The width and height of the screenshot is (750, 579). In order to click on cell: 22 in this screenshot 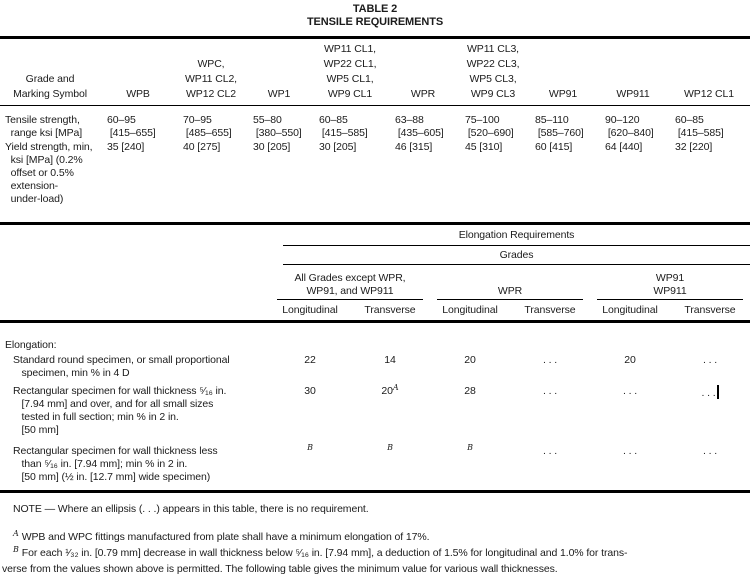, I will do `click(310, 360)`.